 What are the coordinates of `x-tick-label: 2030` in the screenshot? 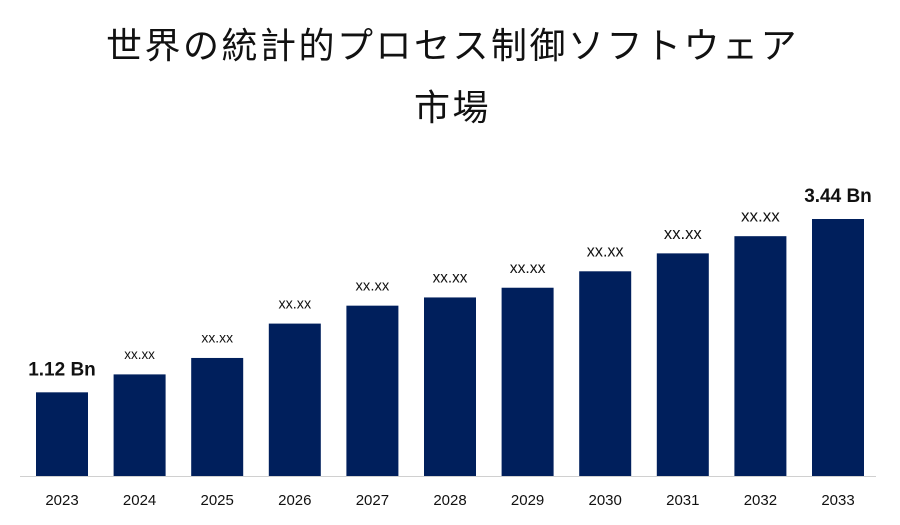 It's located at (605, 500).